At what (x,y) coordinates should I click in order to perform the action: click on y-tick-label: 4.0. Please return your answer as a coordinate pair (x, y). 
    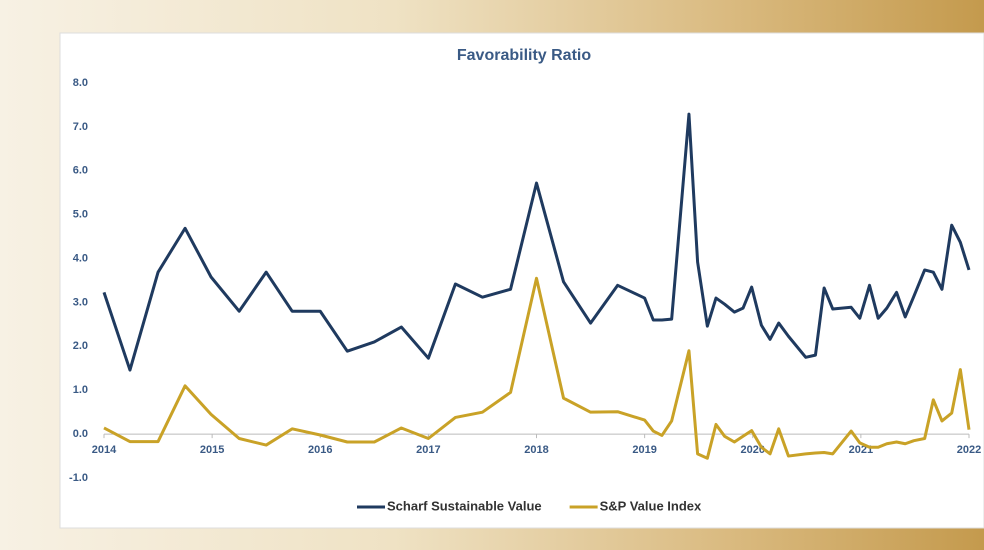
    Looking at the image, I should click on (80, 258).